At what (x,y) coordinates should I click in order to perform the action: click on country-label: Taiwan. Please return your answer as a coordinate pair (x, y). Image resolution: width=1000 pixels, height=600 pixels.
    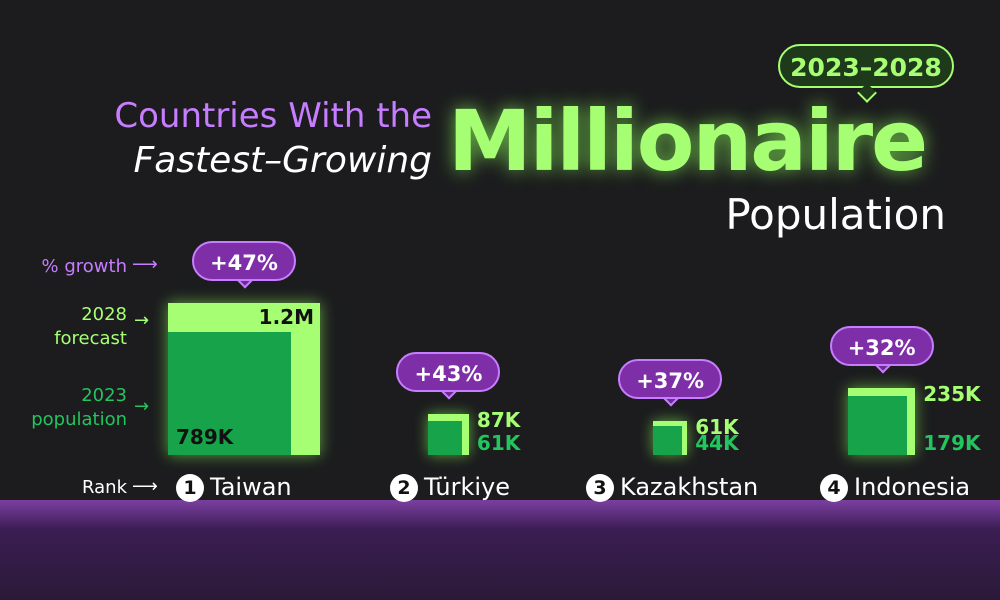
    Looking at the image, I should click on (251, 487).